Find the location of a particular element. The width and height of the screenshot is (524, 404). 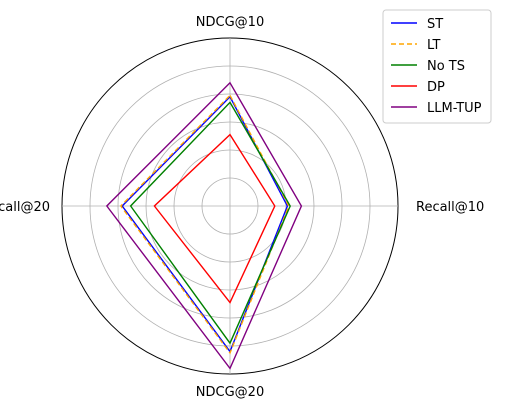

legend-label: DP is located at coordinates (436, 87).